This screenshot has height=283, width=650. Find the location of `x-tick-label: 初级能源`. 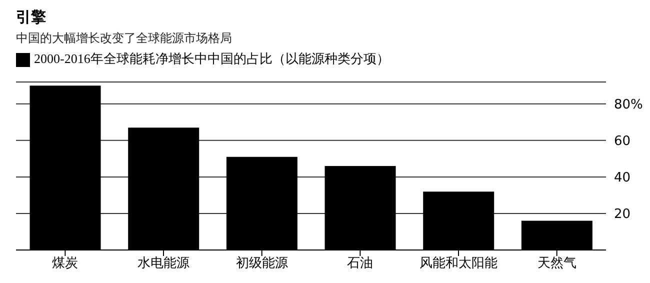

x-tick-label: 初级能源 is located at coordinates (262, 264).